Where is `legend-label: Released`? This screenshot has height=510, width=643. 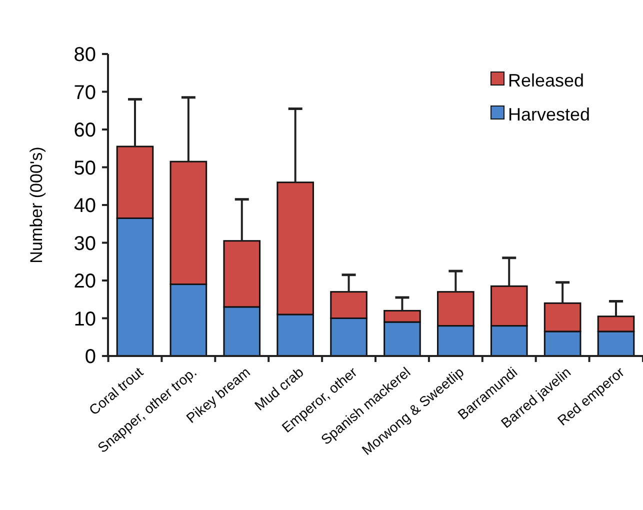 legend-label: Released is located at coordinates (546, 80).